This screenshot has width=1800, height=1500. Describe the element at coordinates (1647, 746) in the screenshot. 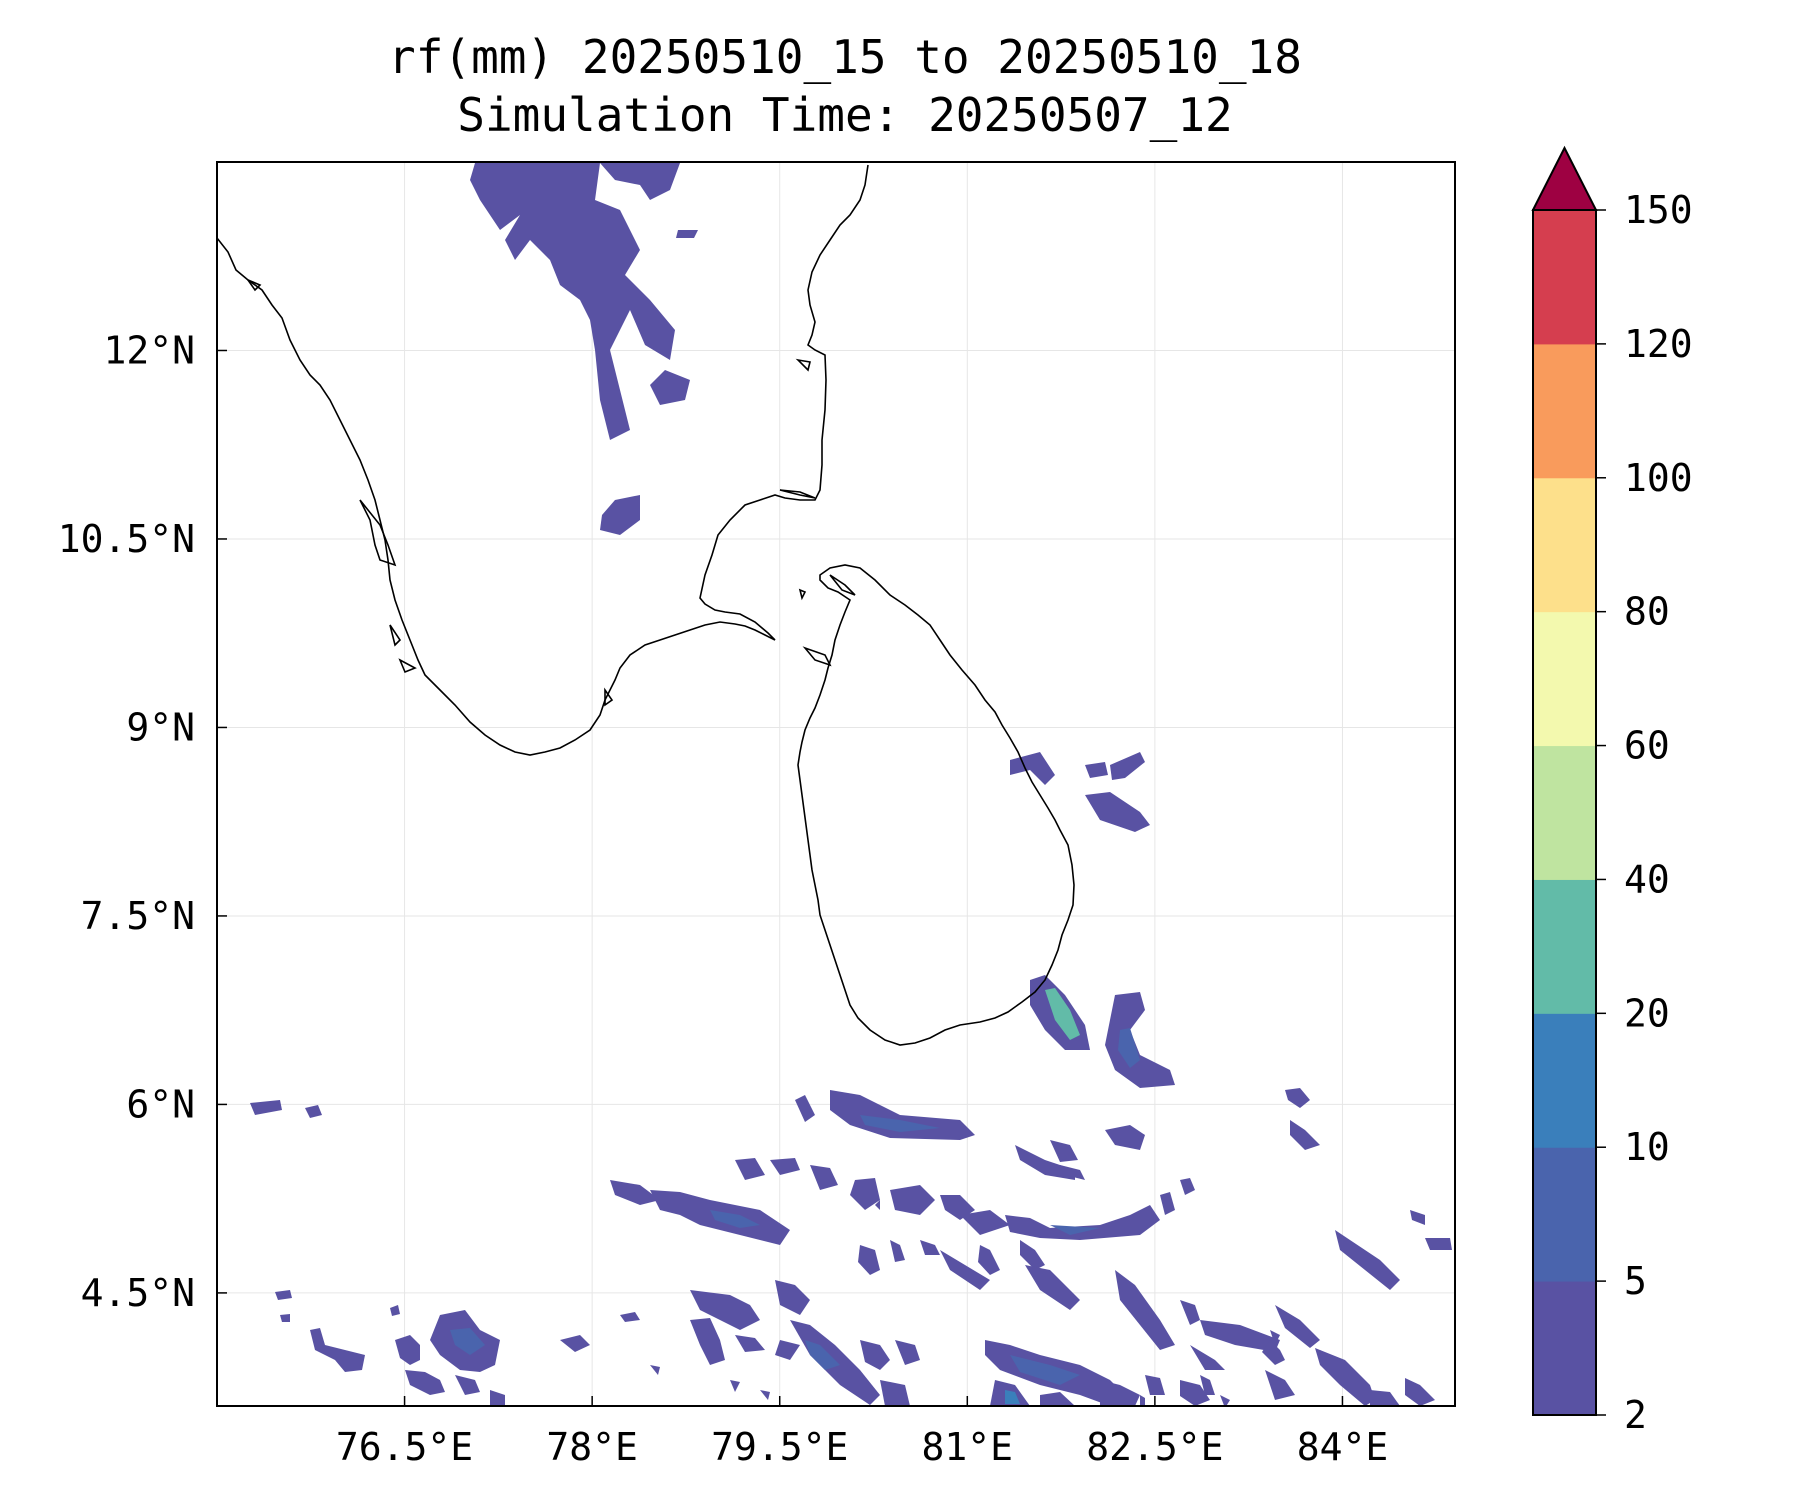

I see `colorbar-tick-label: 60` at that location.